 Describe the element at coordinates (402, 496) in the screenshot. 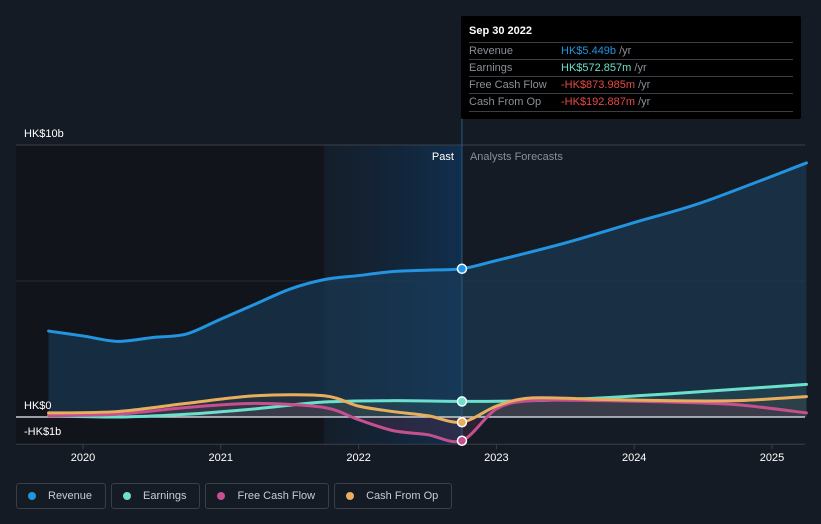

I see `legend-label: Cash From Op` at that location.